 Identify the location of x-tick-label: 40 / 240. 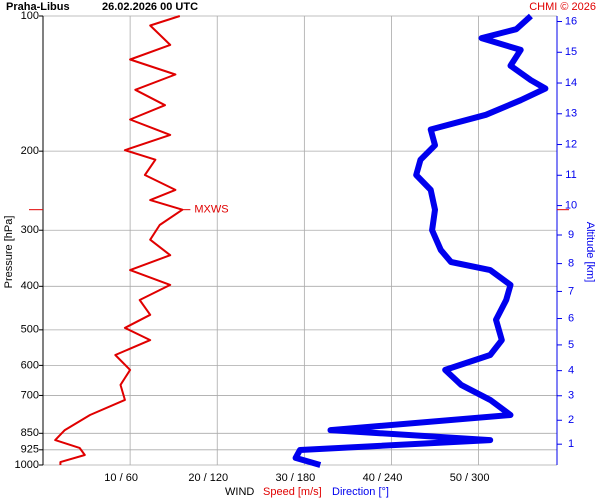
(383, 478).